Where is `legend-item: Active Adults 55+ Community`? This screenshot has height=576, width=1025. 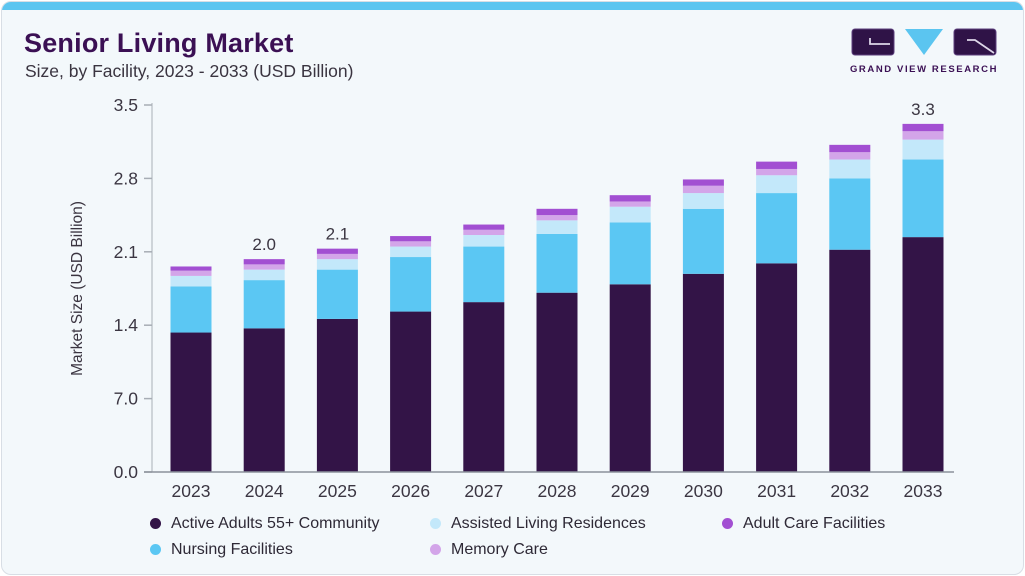
legend-item: Active Adults 55+ Community is located at coordinates (290, 523).